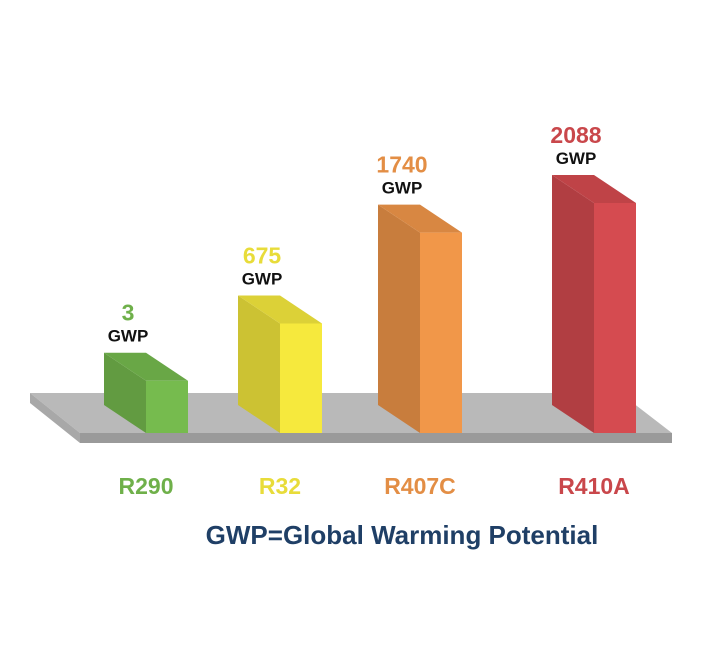 Image resolution: width=722 pixels, height=660 pixels. What do you see at coordinates (55, 418) in the screenshot?
I see `platform-left` at bounding box center [55, 418].